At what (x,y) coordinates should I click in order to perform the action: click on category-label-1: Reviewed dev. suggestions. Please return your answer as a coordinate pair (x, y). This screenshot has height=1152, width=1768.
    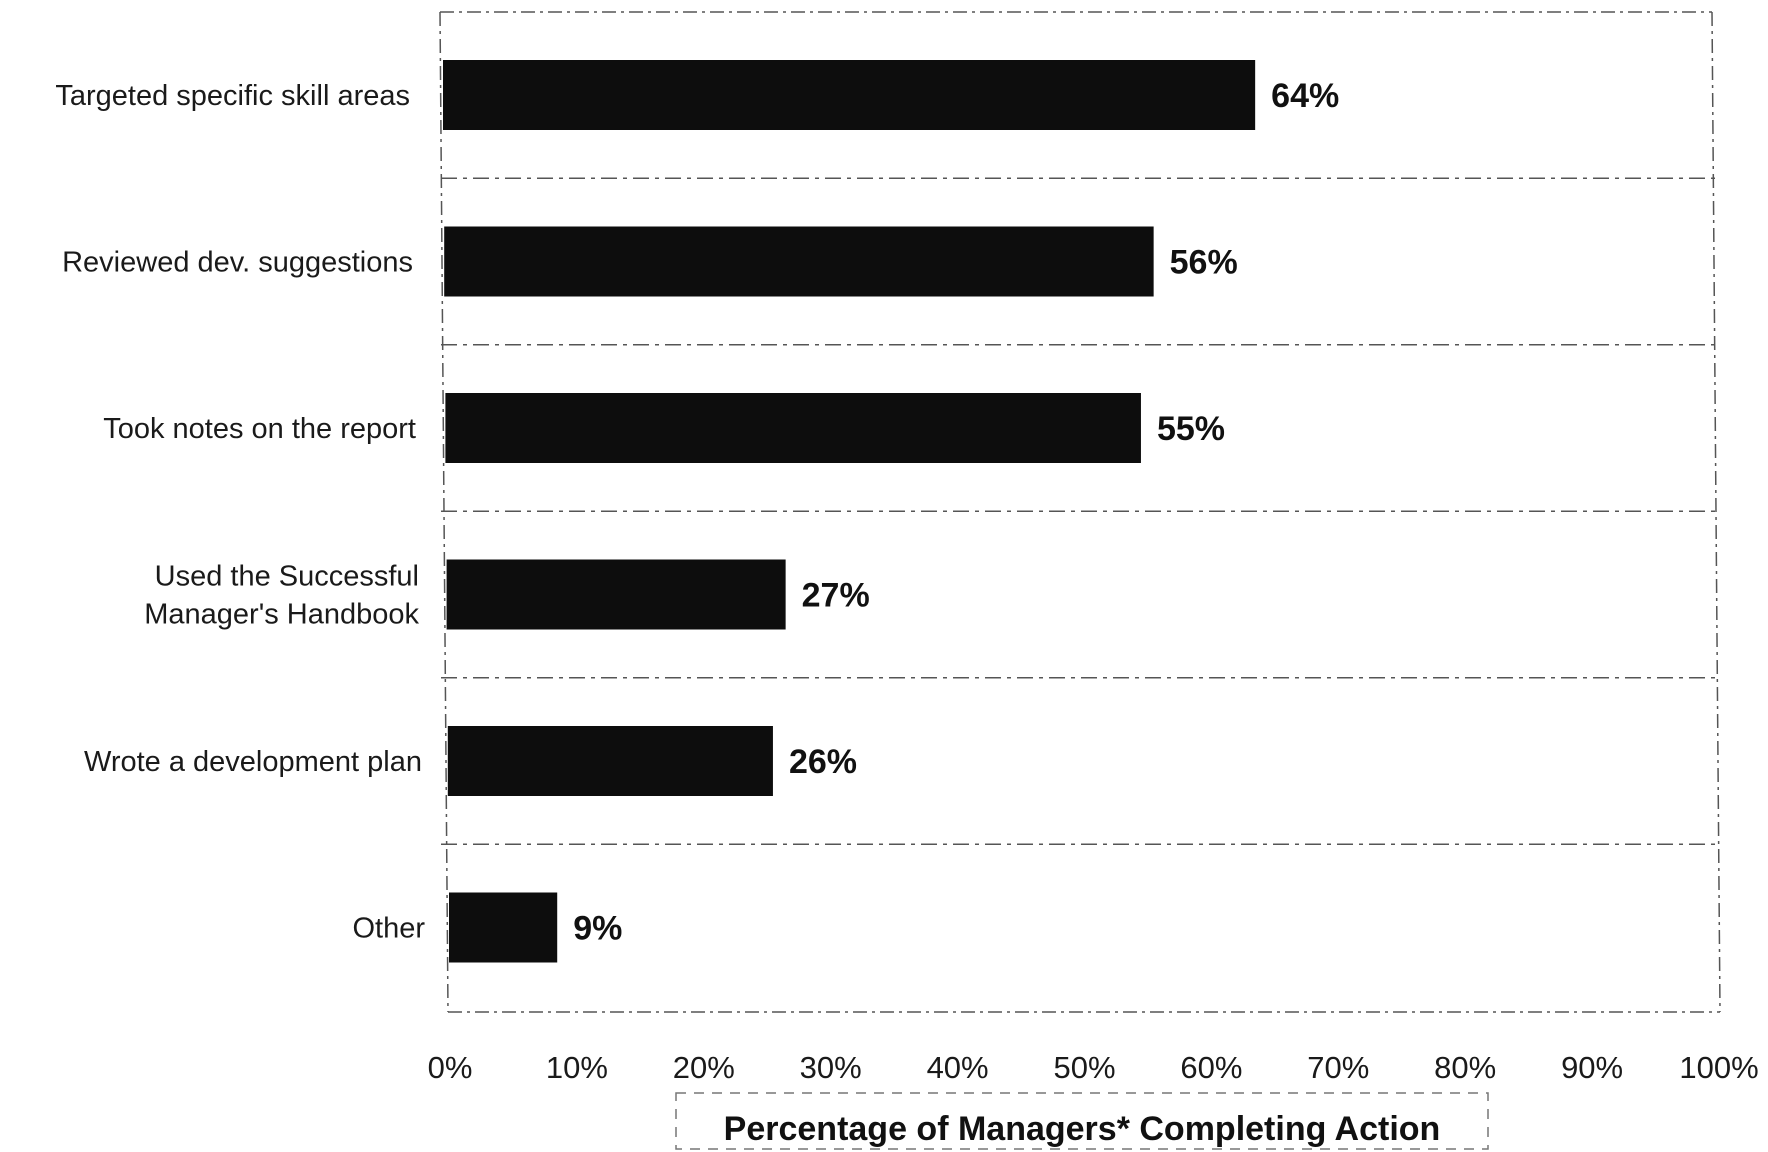
    Looking at the image, I should click on (237, 263).